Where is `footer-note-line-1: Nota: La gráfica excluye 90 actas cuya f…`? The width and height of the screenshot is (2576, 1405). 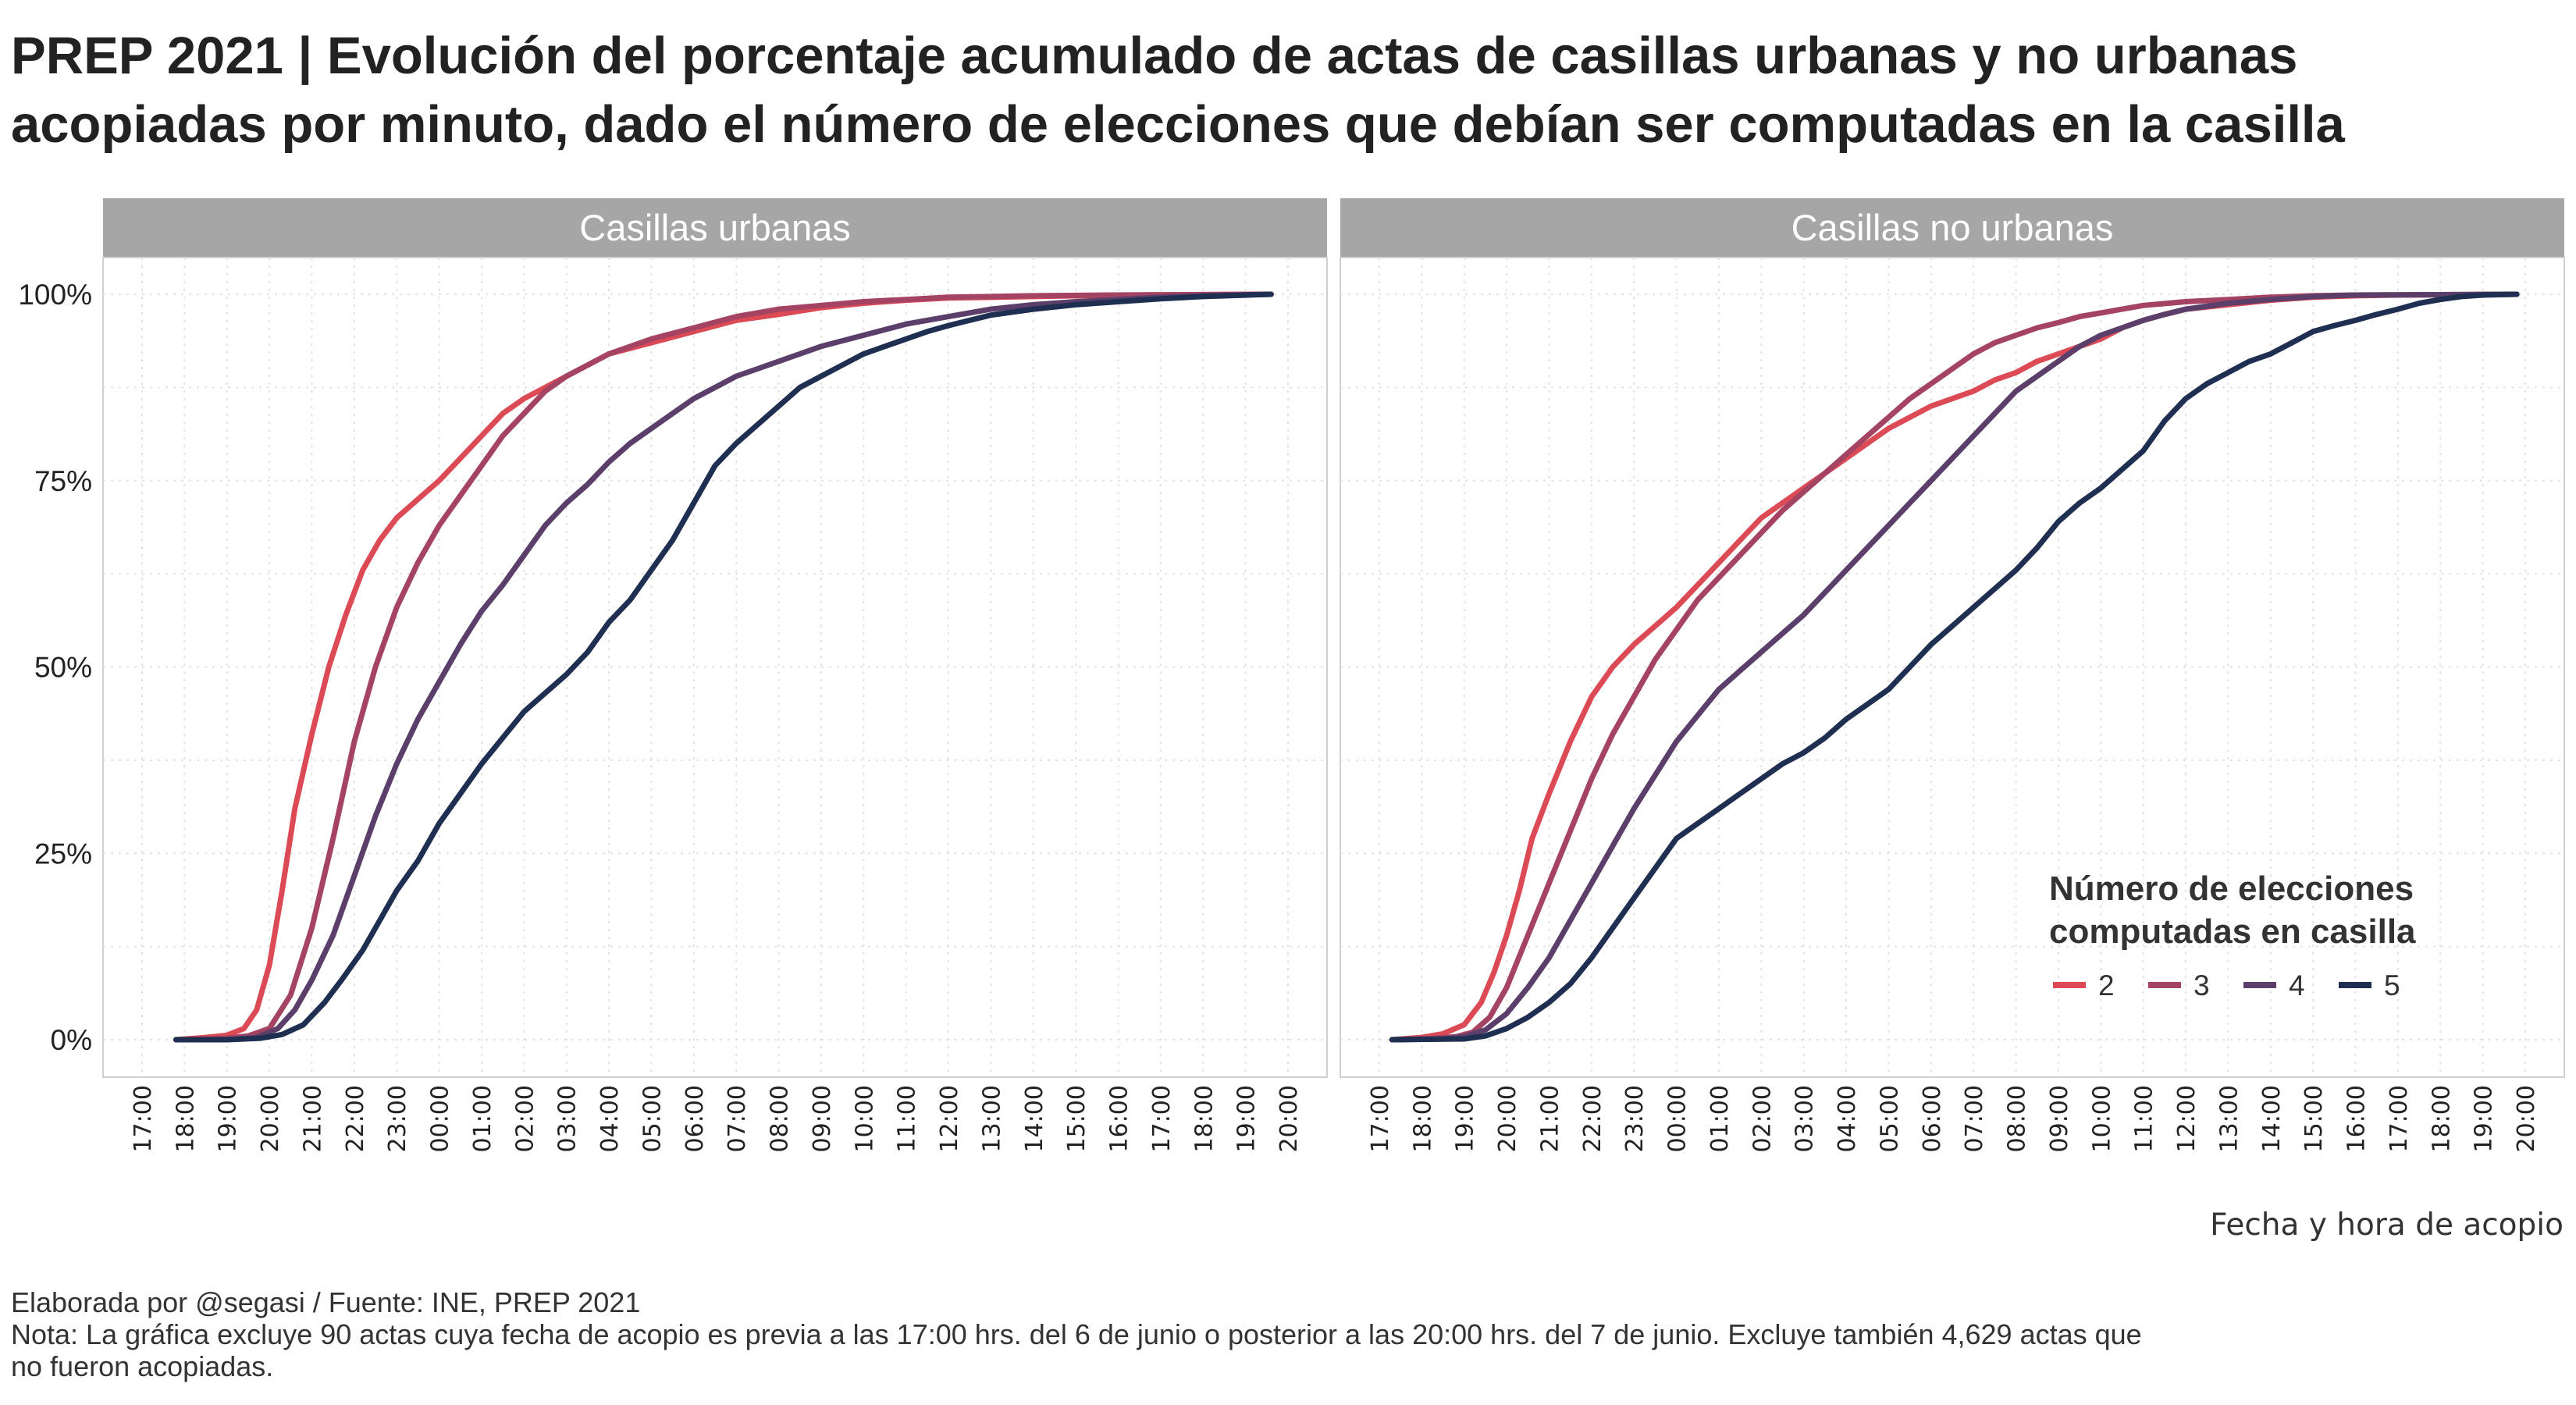
footer-note-line-1: Nota: La gráfica excluye 90 actas cuya f… is located at coordinates (1076, 1334).